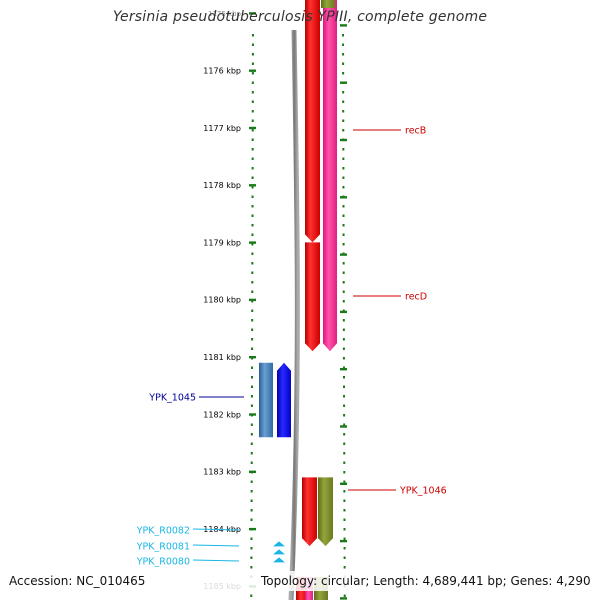  I want to click on gene-feature-recB, so click(312, 121).